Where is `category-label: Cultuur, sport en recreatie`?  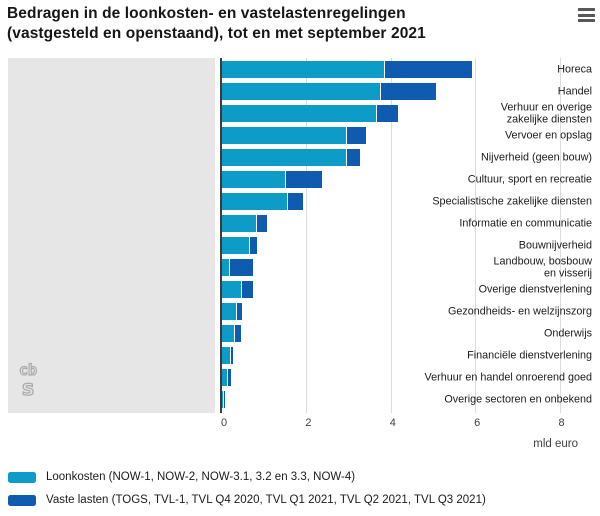
category-label: Cultuur, sport en recreatie is located at coordinates (529, 179).